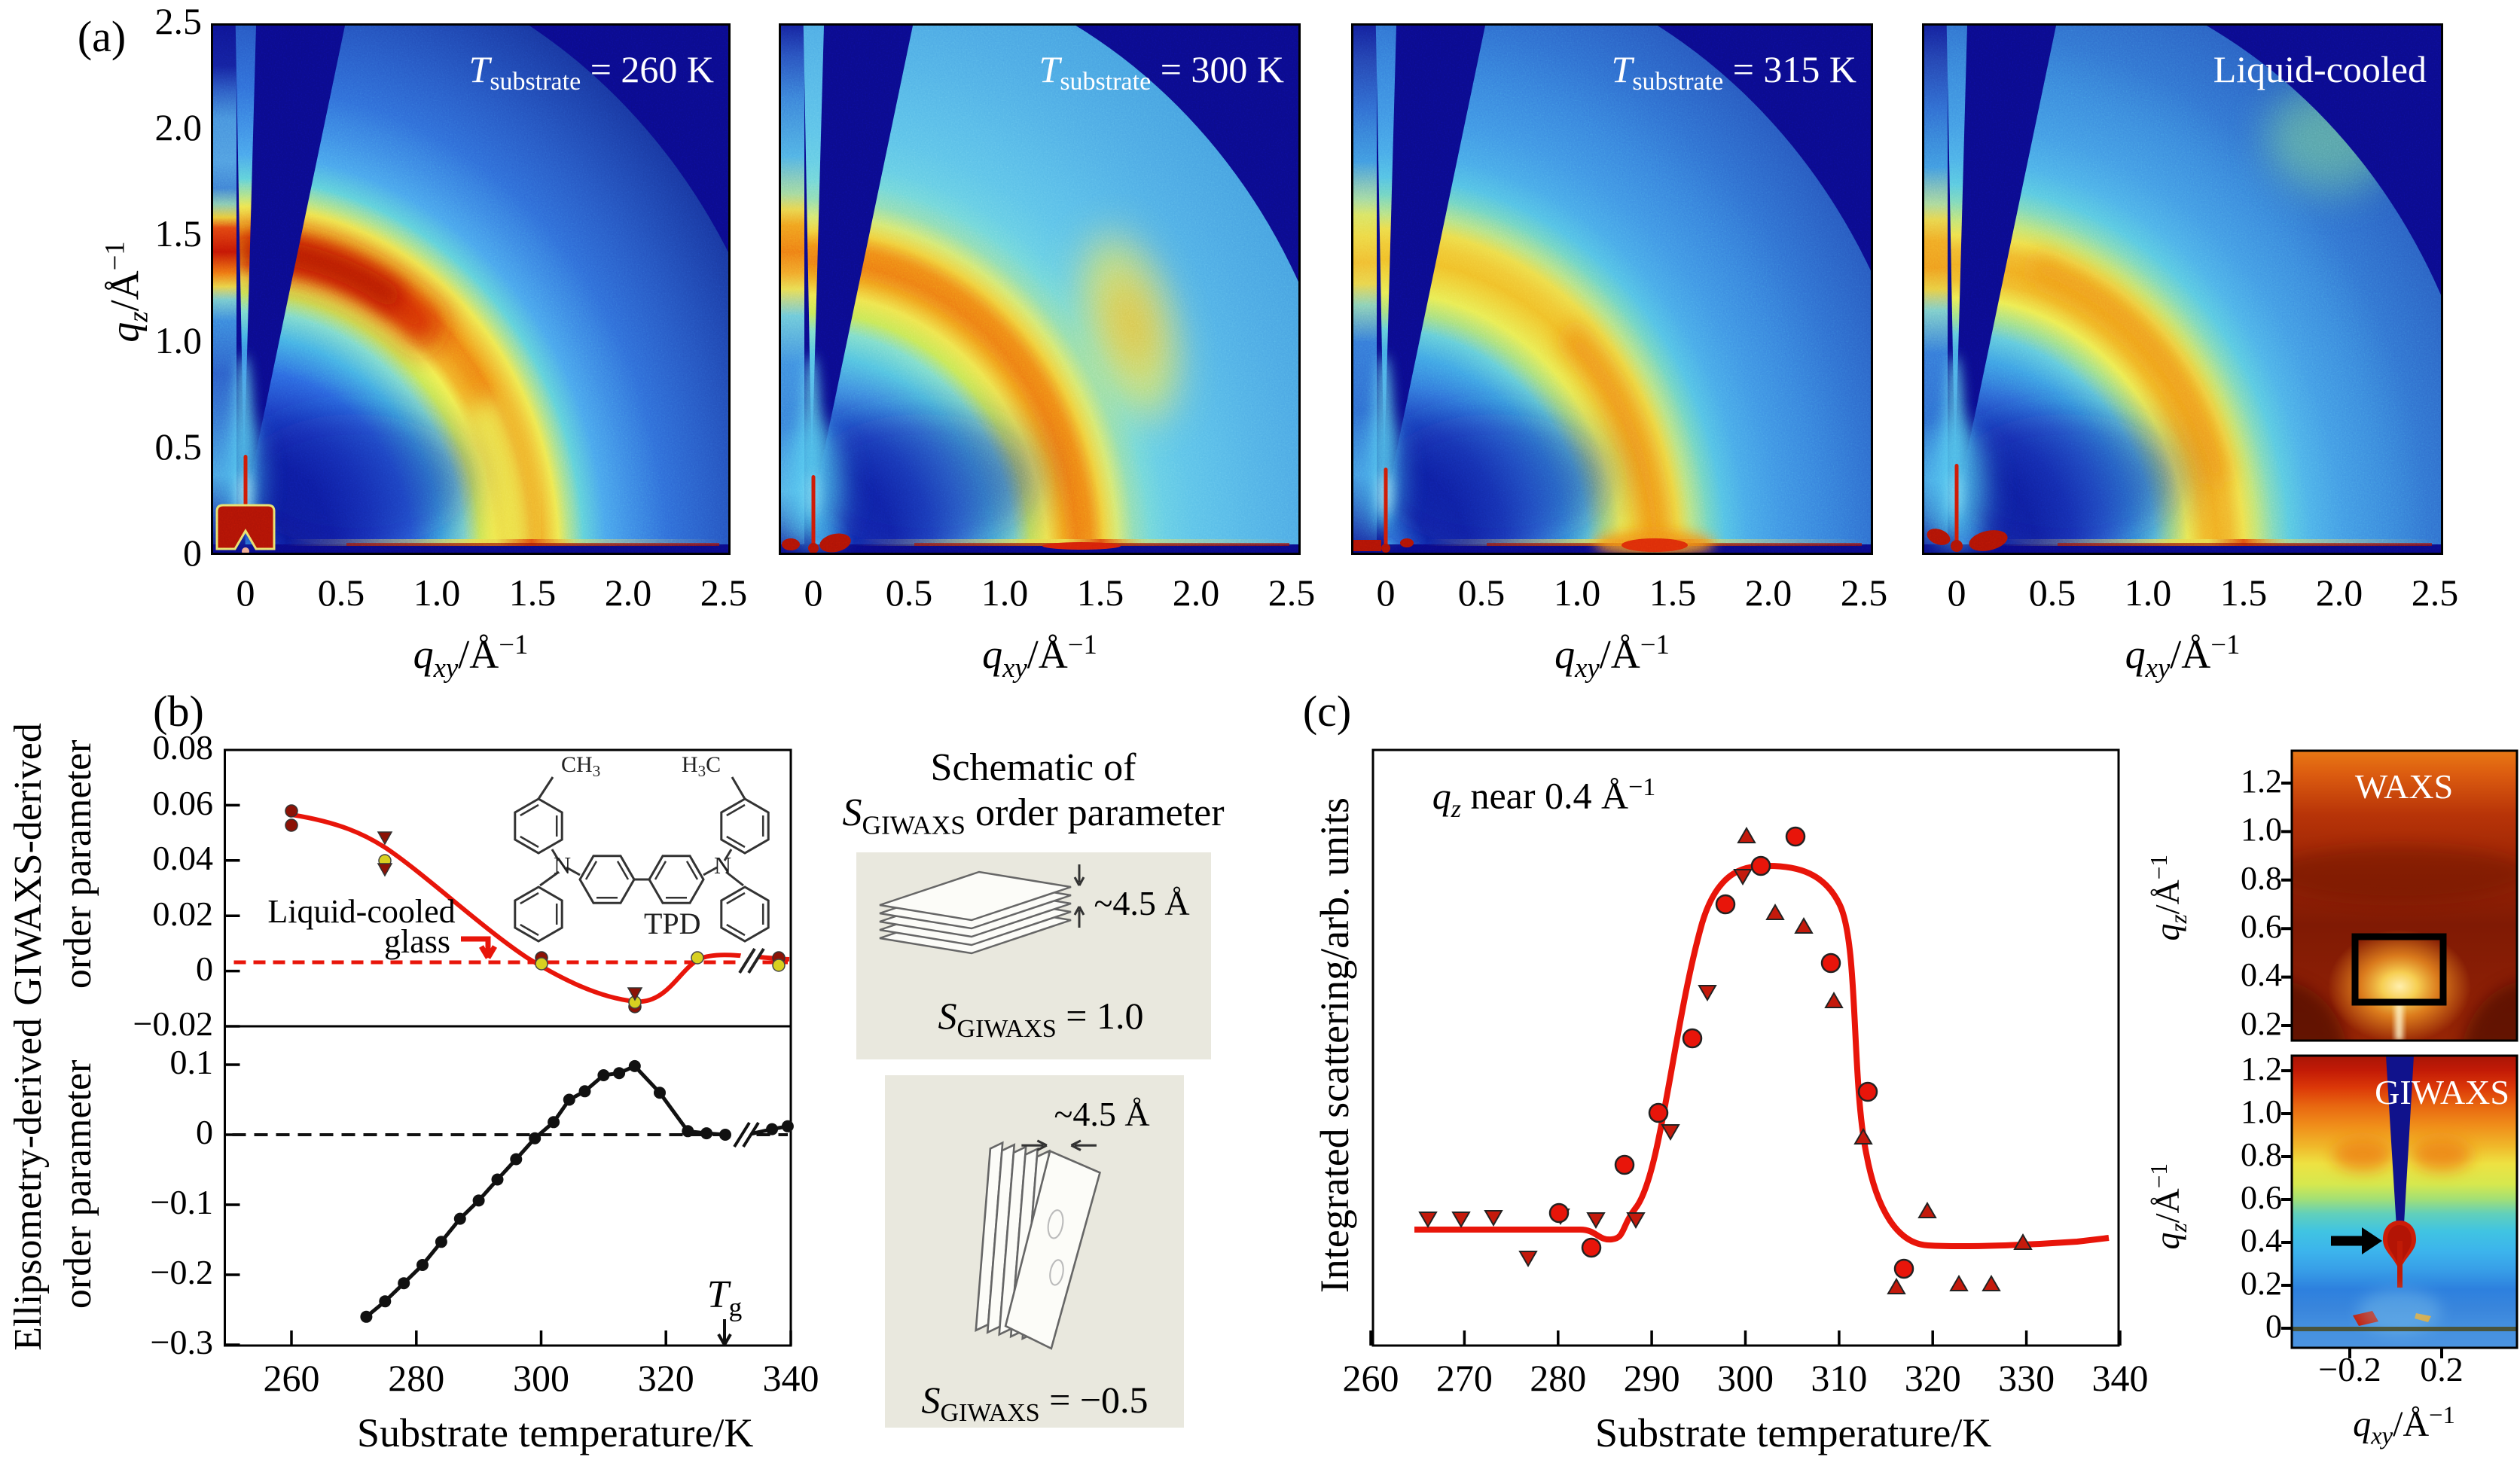  What do you see at coordinates (701, 766) in the screenshot?
I see `svg-text: H3C` at bounding box center [701, 766].